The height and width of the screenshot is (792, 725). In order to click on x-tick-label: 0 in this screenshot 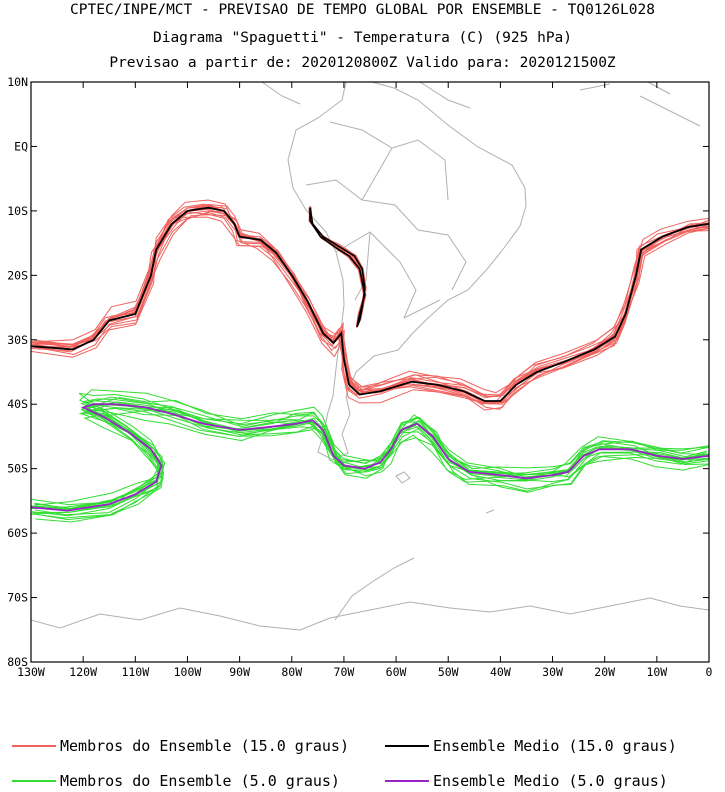, I will do `click(709, 672)`.